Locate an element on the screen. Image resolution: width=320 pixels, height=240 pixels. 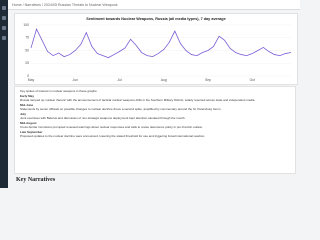
y-tick-label: 0 is located at coordinates (28, 76).